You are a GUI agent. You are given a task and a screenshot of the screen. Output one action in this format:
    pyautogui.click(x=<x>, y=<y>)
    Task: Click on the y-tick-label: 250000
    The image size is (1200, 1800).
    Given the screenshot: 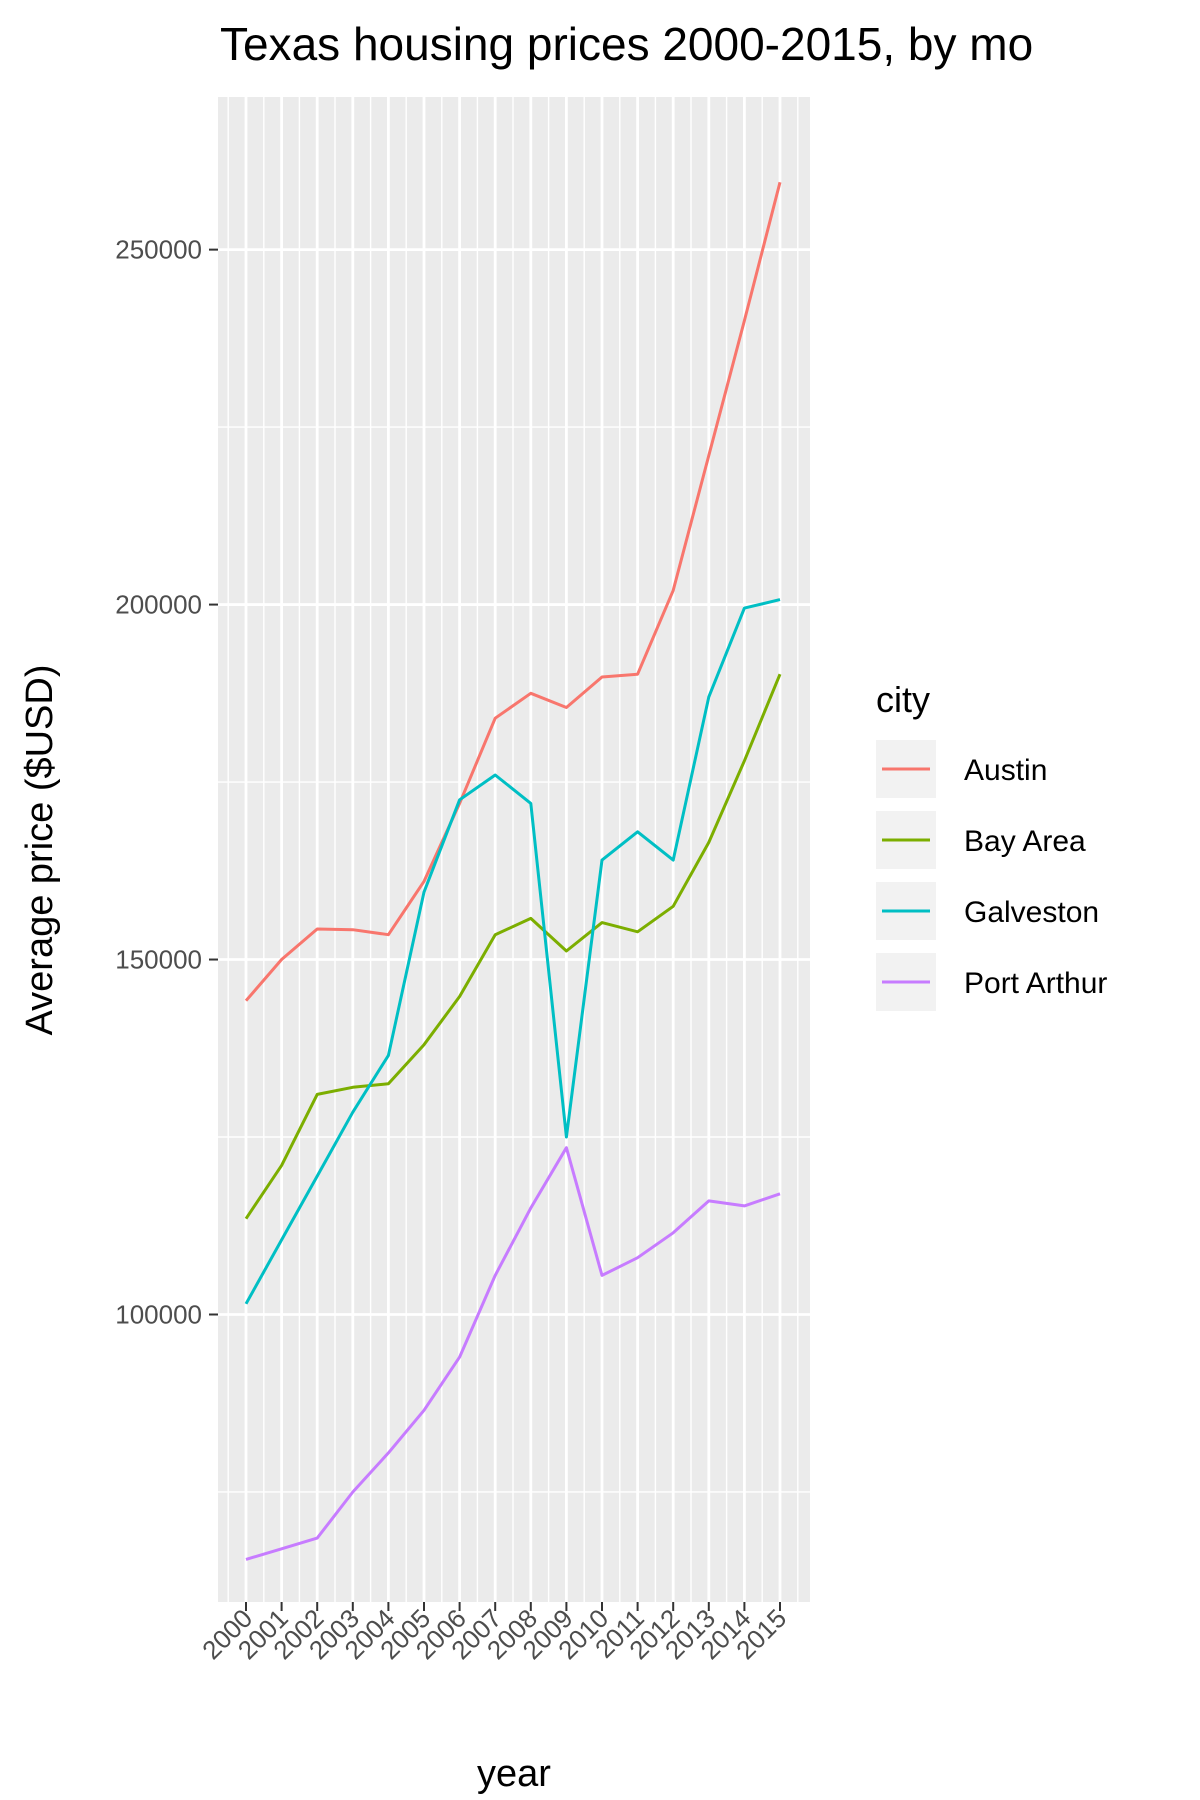 What is the action you would take?
    pyautogui.click(x=158, y=250)
    